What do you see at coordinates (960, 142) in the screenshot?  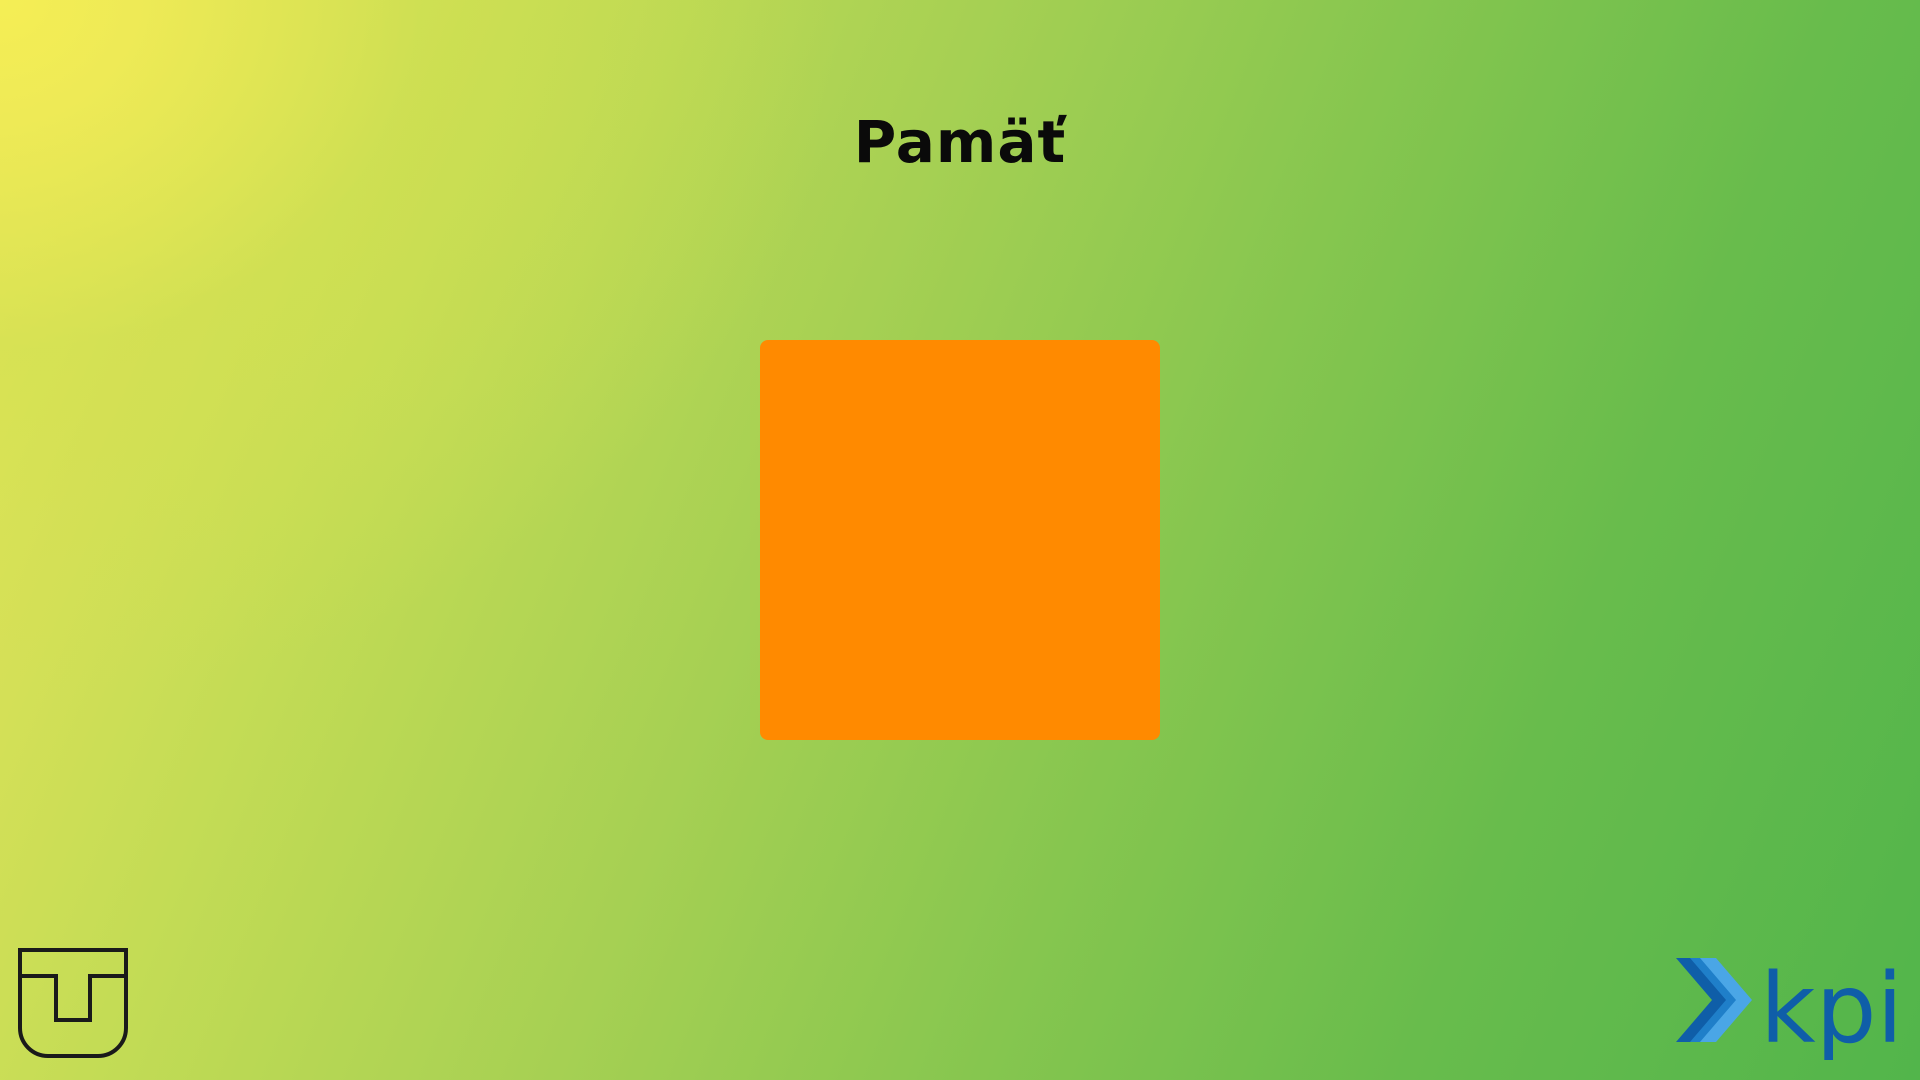 I see `page-title: Pamäť` at bounding box center [960, 142].